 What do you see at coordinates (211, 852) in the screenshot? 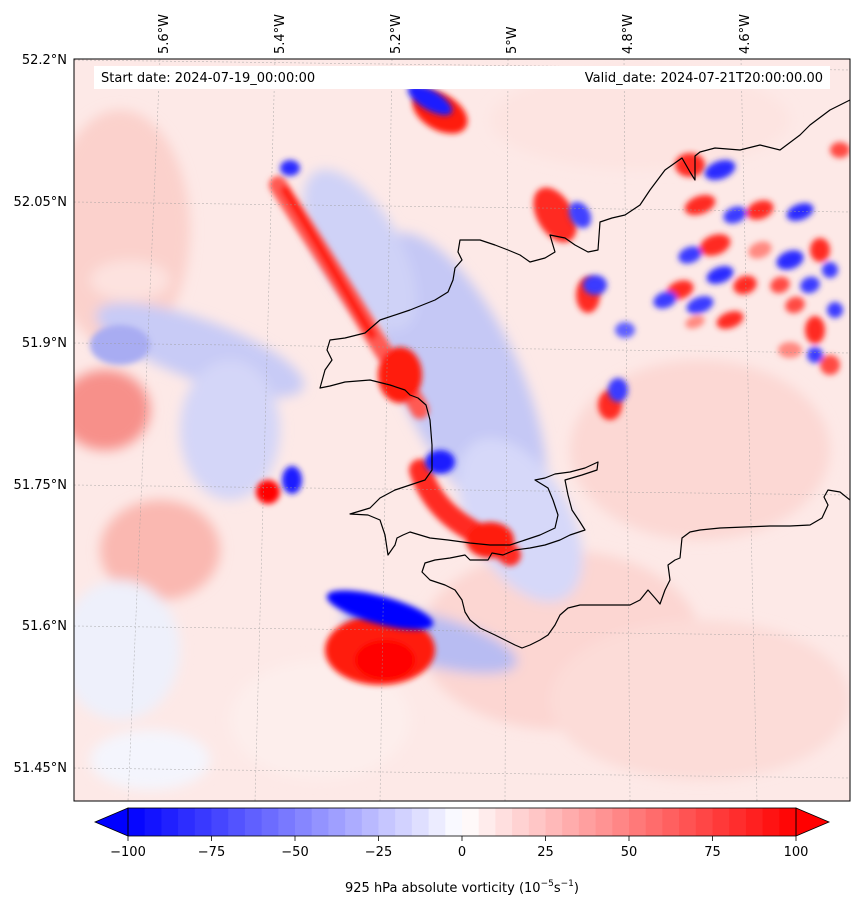
I see `colorbar-tick-label: −75` at bounding box center [211, 852].